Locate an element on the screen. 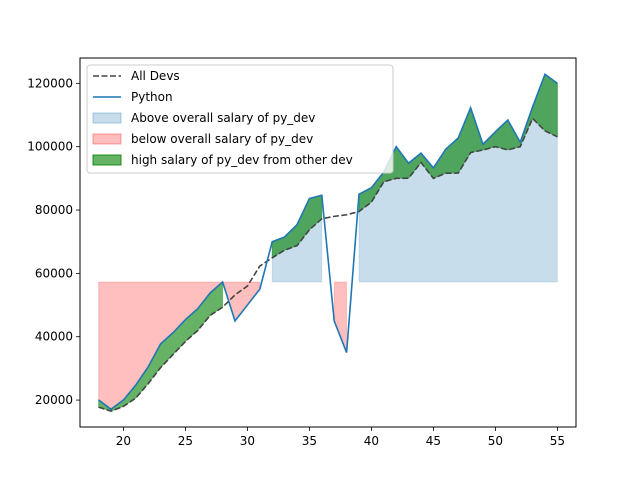  legend-label: Python is located at coordinates (152, 97).